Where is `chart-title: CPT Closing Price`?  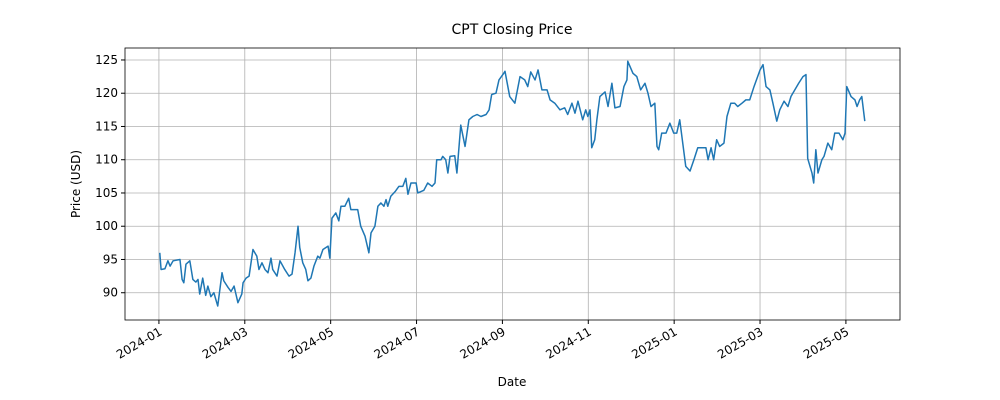
chart-title: CPT Closing Price is located at coordinates (512, 30).